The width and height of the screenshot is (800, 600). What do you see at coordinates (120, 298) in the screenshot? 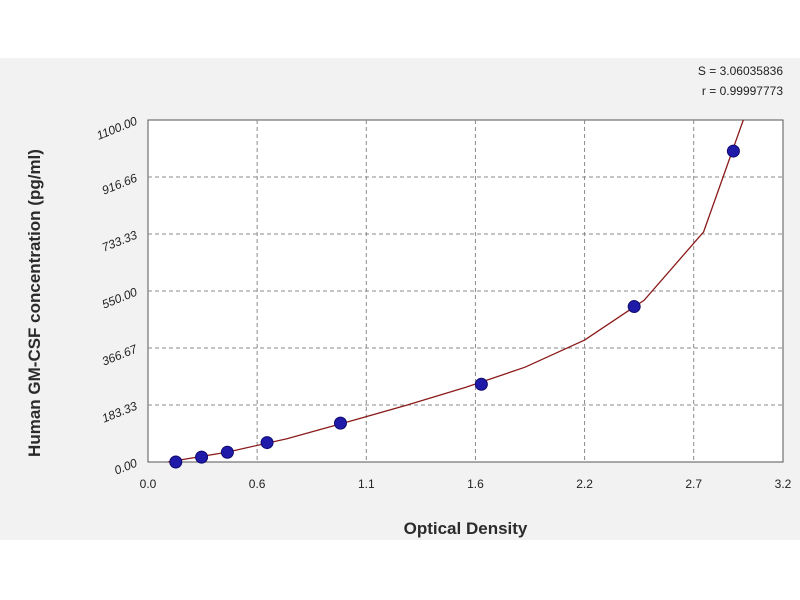
I see `y-tick-label: 550.00` at bounding box center [120, 298].